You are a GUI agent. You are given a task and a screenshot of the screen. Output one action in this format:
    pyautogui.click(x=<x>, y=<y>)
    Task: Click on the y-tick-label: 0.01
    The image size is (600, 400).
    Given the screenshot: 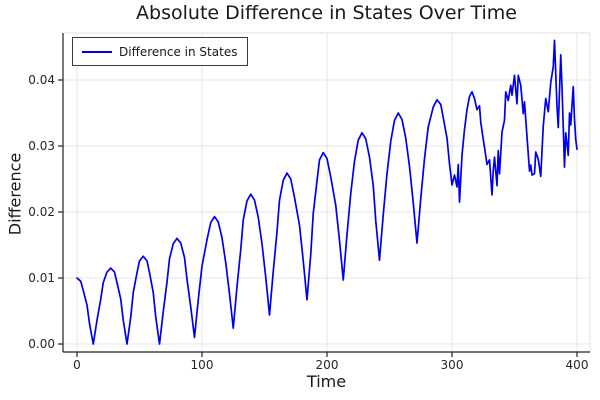 What is the action you would take?
    pyautogui.click(x=41, y=278)
    